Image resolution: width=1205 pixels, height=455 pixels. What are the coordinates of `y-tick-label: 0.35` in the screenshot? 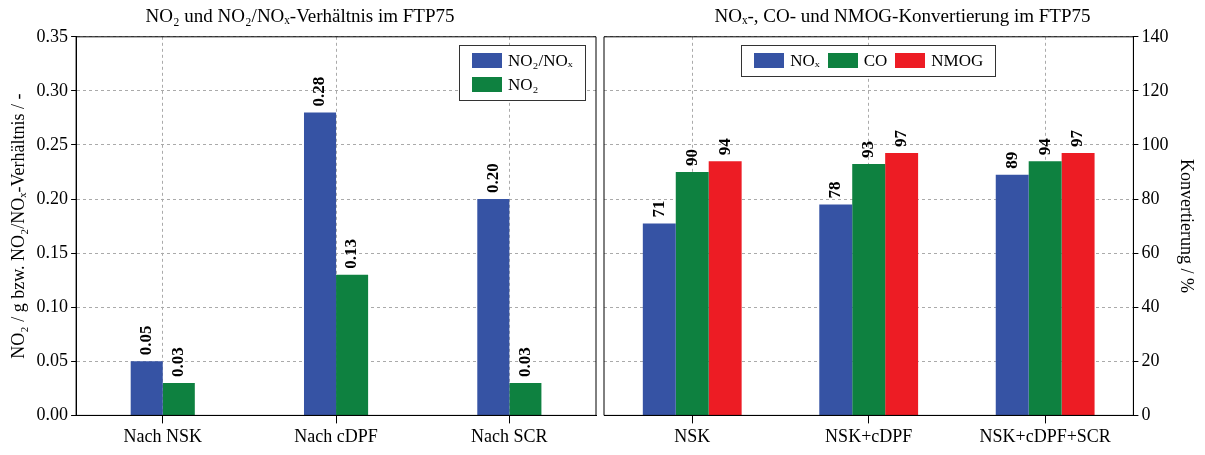 It's located at (52, 35).